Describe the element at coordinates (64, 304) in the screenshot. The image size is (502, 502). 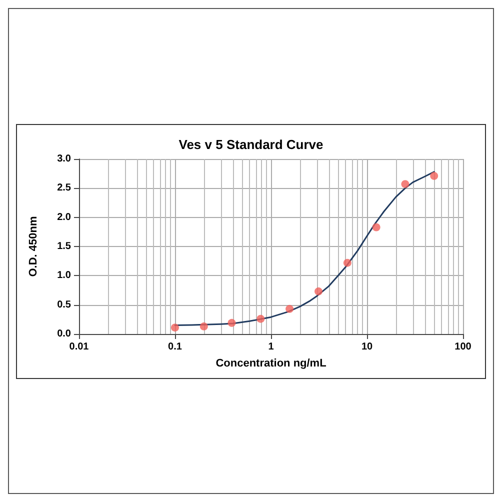
I see `y-tick-label: 0.5` at that location.